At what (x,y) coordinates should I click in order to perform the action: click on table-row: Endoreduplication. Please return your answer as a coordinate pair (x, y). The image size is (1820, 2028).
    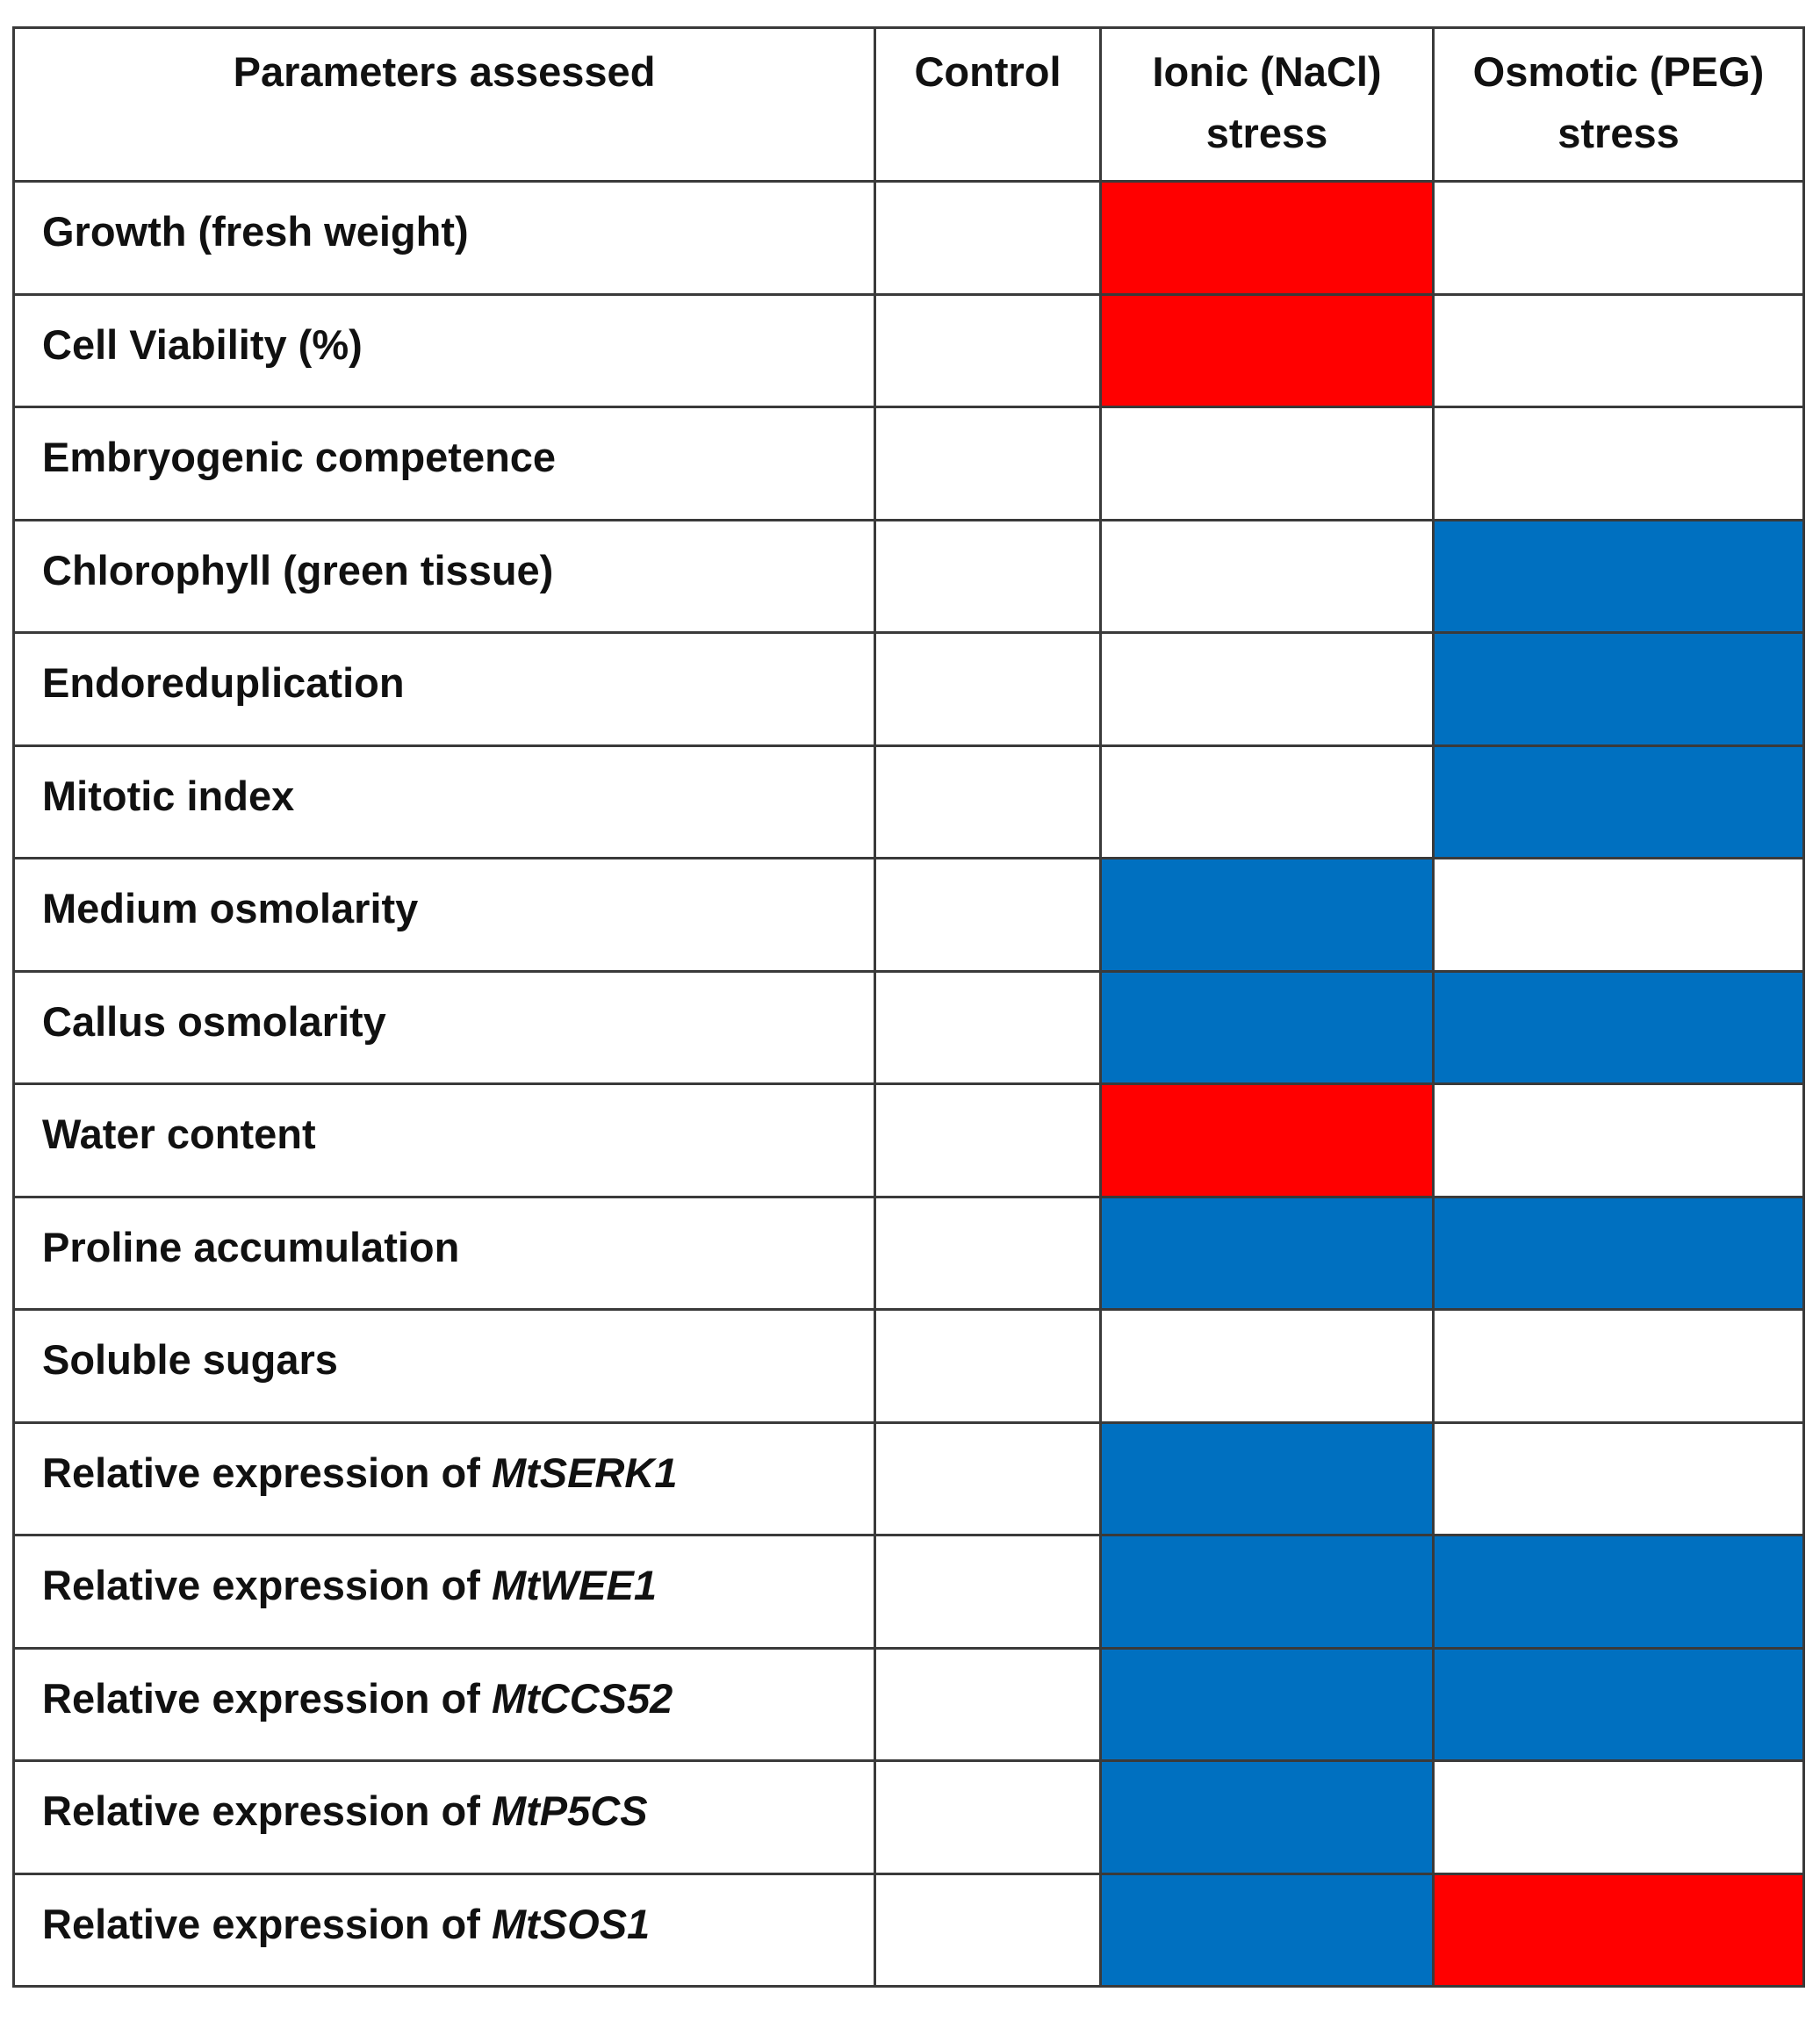
    Looking at the image, I should click on (908, 689).